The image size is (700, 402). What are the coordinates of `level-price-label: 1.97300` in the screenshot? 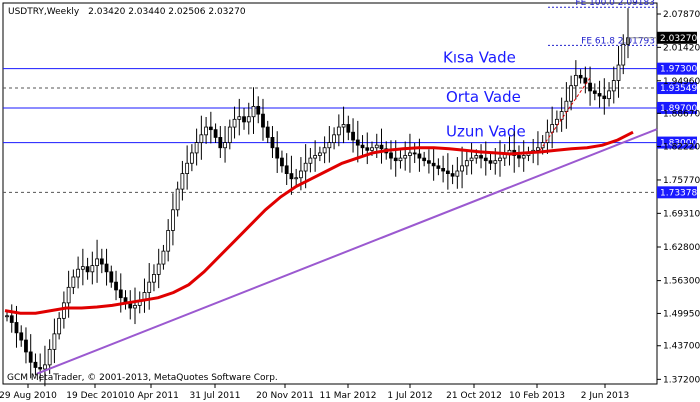 It's located at (678, 70).